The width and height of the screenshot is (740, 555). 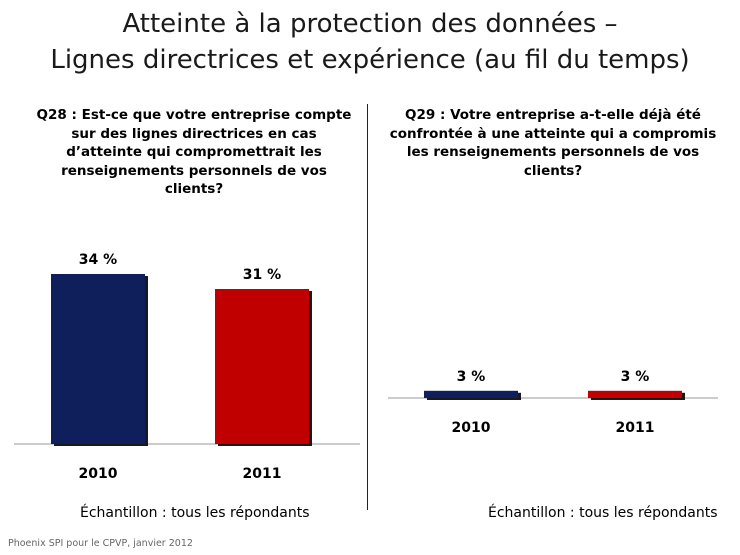 What do you see at coordinates (471, 377) in the screenshot?
I see `q29-value-label-2010: 3 %` at bounding box center [471, 377].